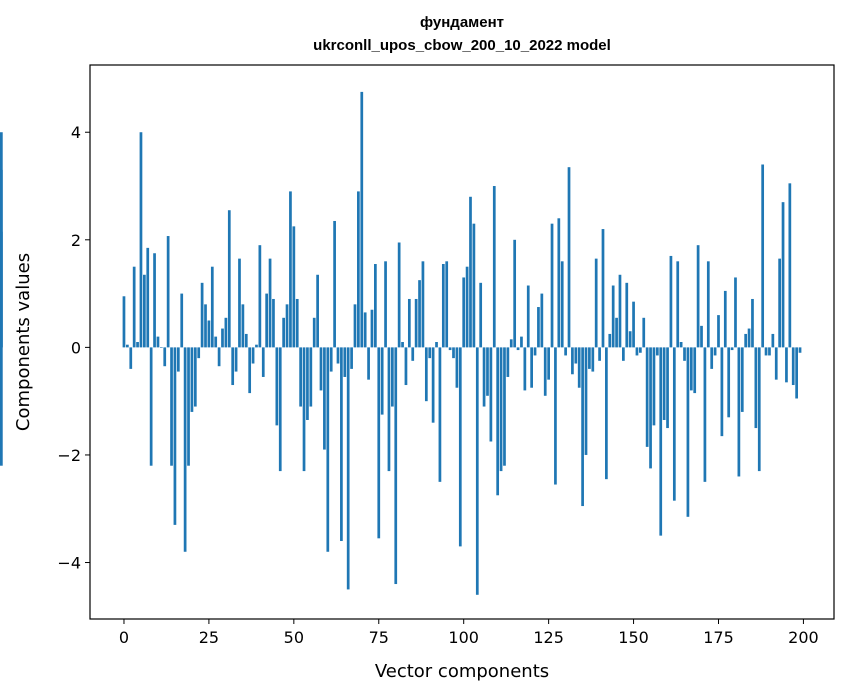 The width and height of the screenshot is (847, 696). I want to click on x-tick-label-50: 50, so click(294, 637).